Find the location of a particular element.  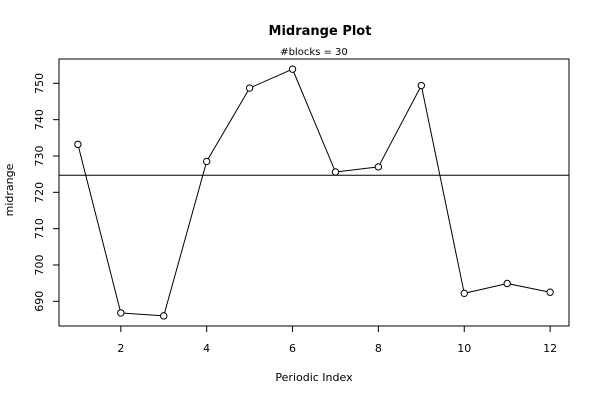

y-tick-label: 700 is located at coordinates (39, 264).